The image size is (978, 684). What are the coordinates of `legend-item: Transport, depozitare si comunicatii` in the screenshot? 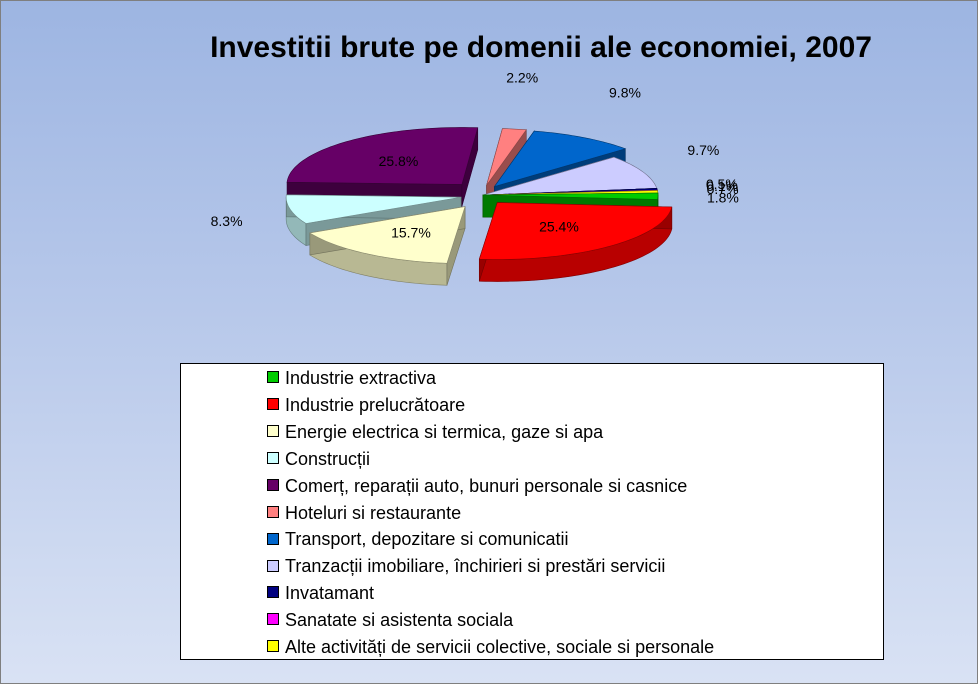 It's located at (417, 539).